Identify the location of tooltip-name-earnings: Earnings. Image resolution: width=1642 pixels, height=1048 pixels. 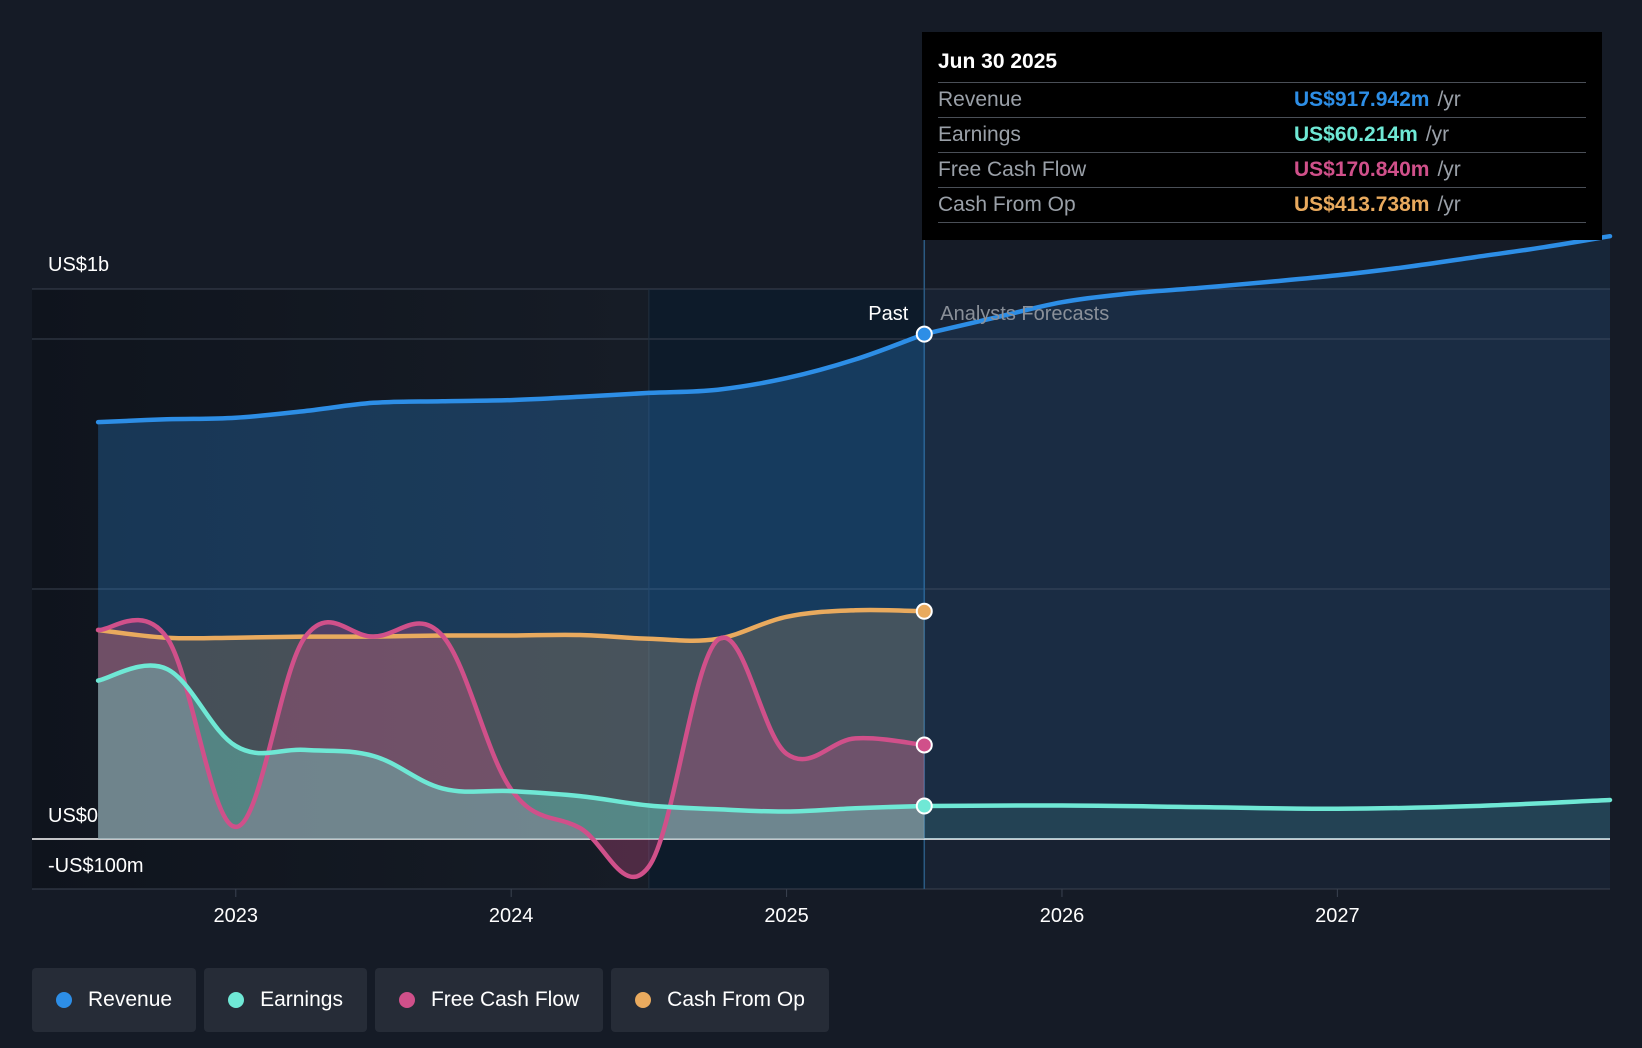
(979, 134).